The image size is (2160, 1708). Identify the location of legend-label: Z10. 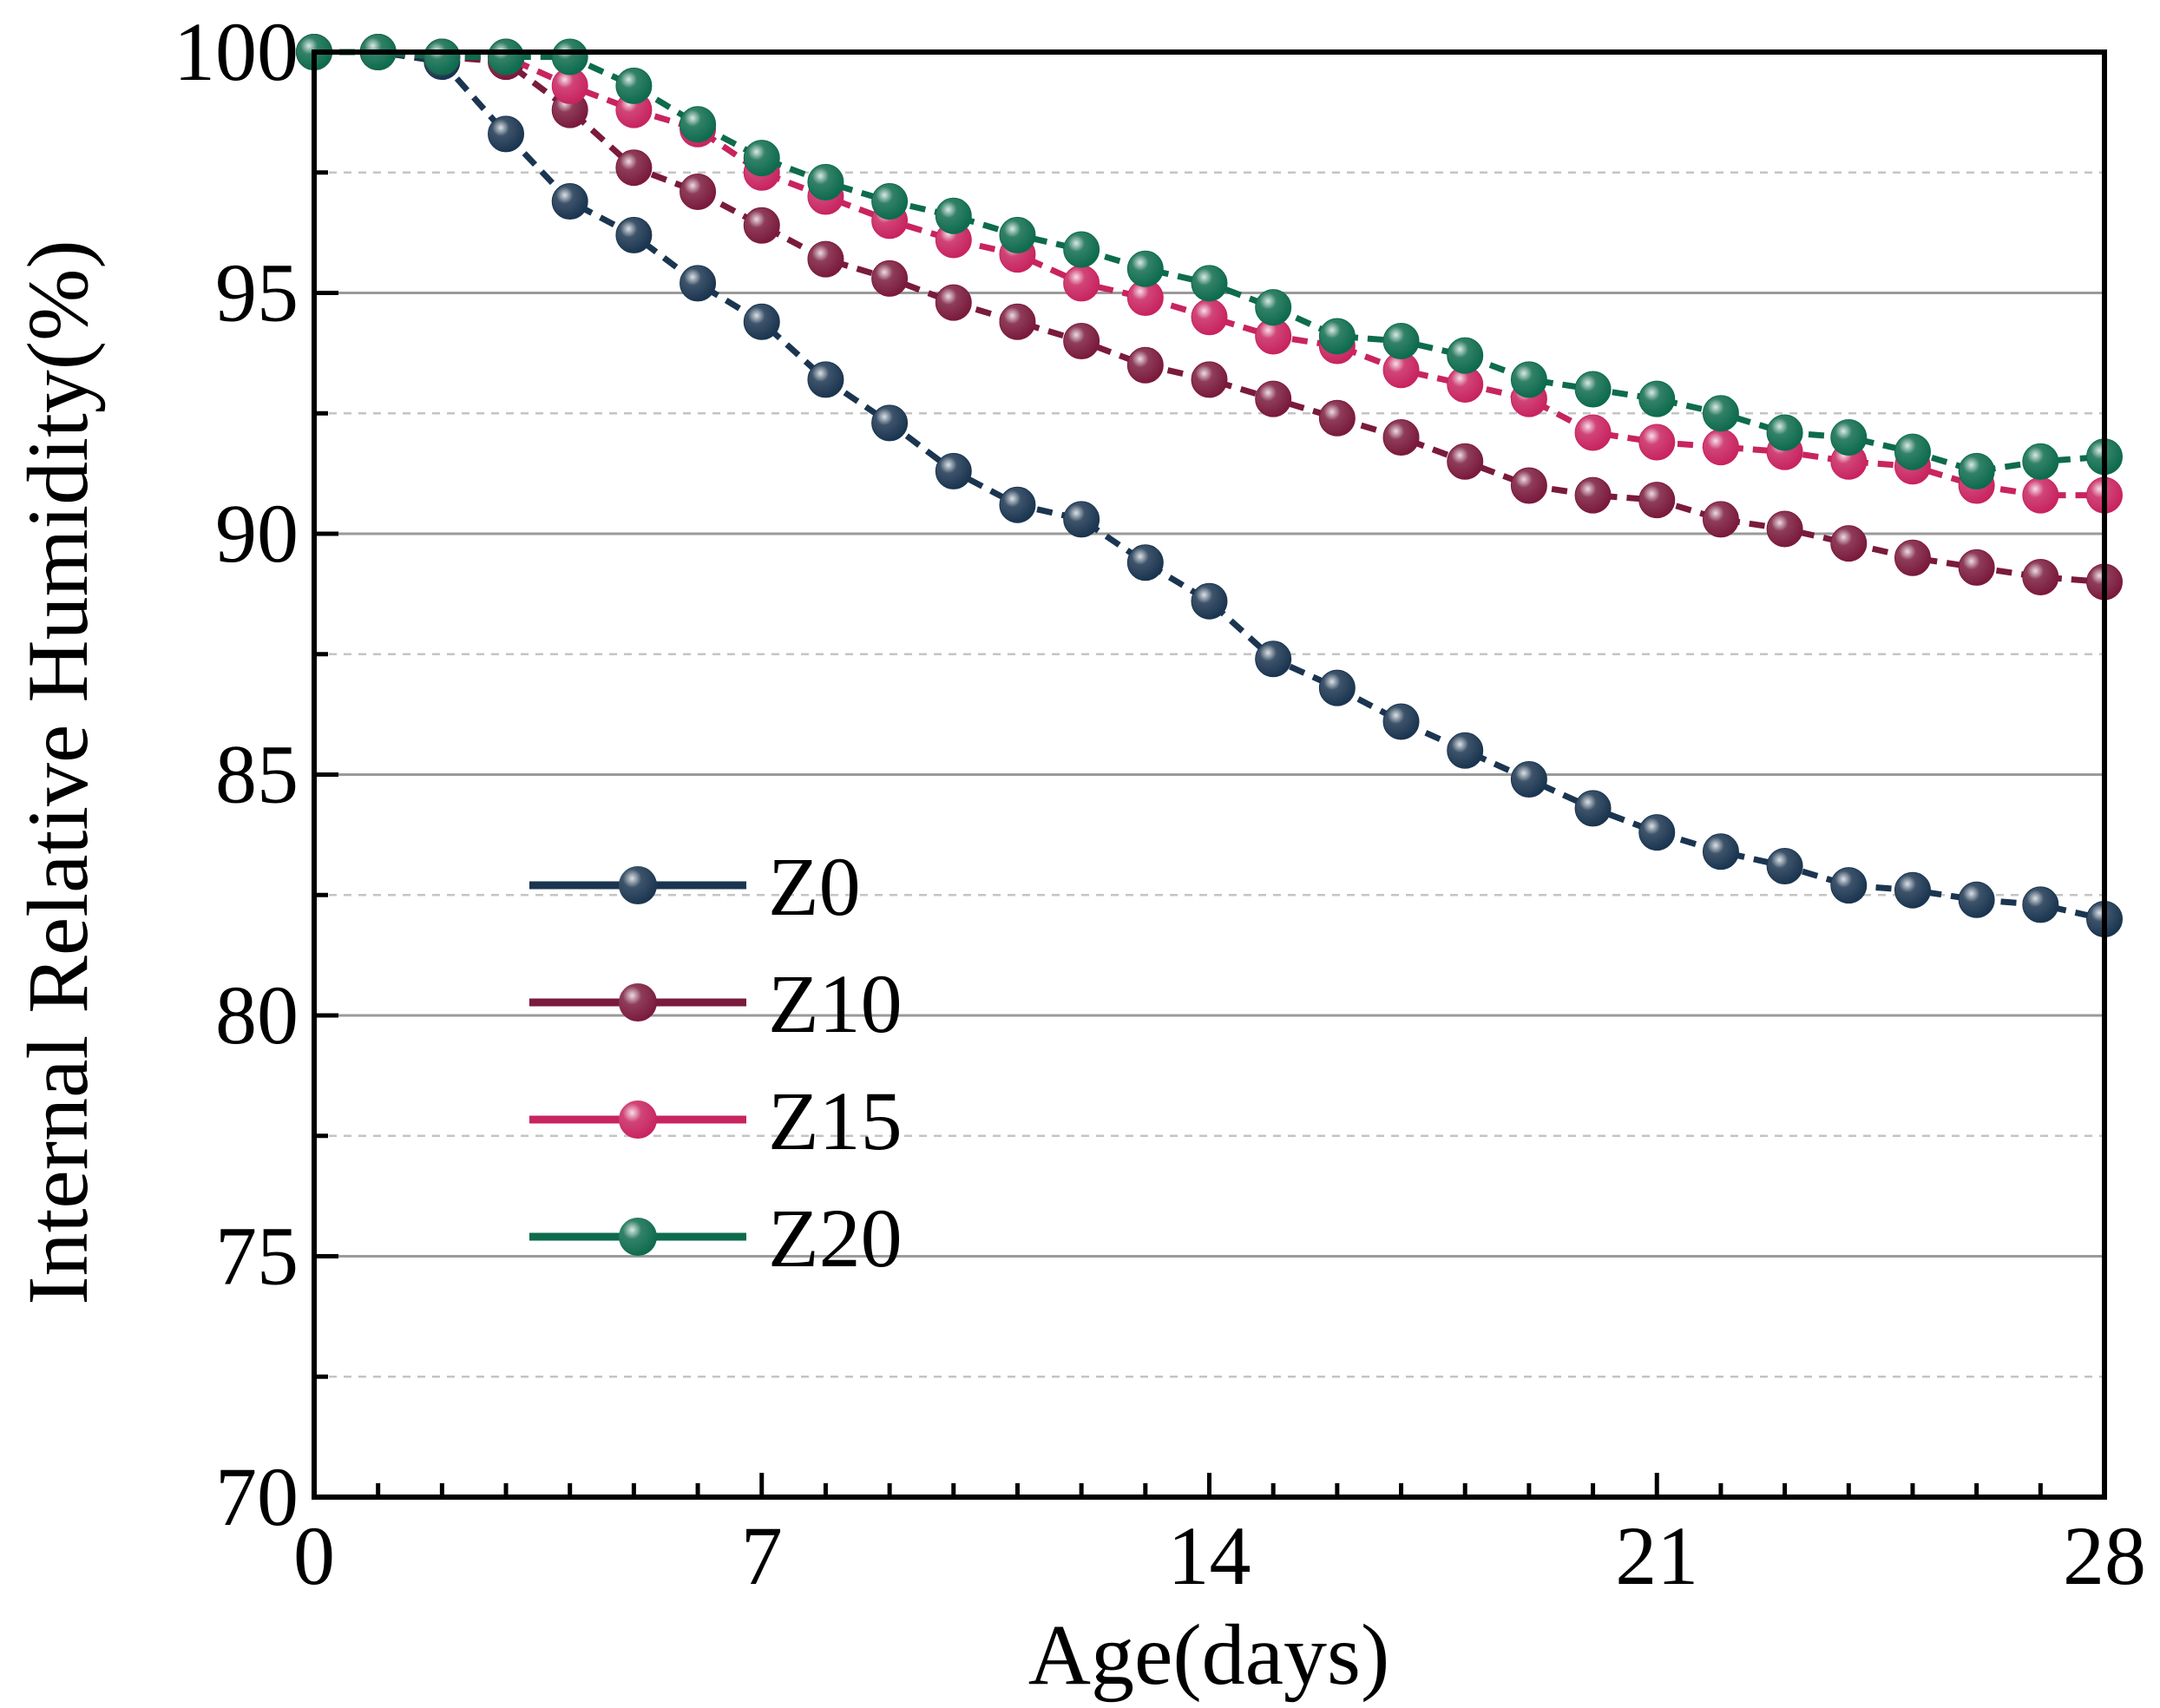
(835, 1003).